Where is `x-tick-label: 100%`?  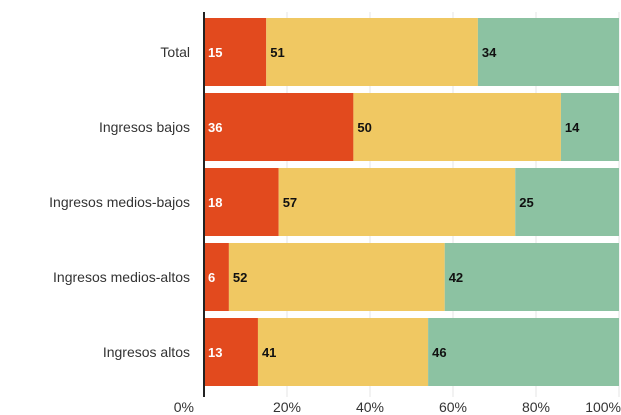
x-tick-label: 100% is located at coordinates (603, 407).